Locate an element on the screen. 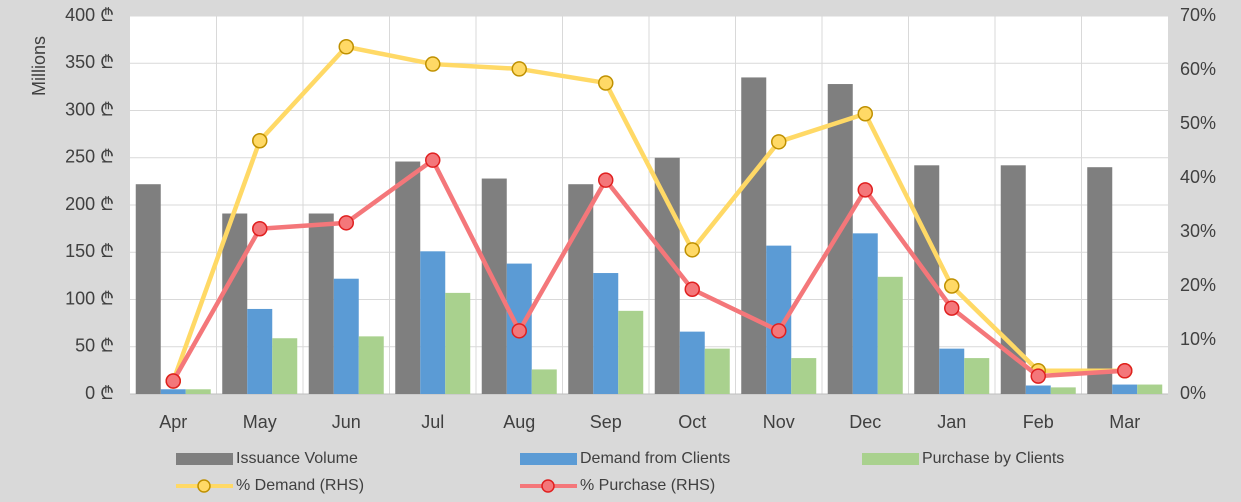 Image resolution: width=1241 pixels, height=502 pixels. x-tick-label: Apr is located at coordinates (173, 422).